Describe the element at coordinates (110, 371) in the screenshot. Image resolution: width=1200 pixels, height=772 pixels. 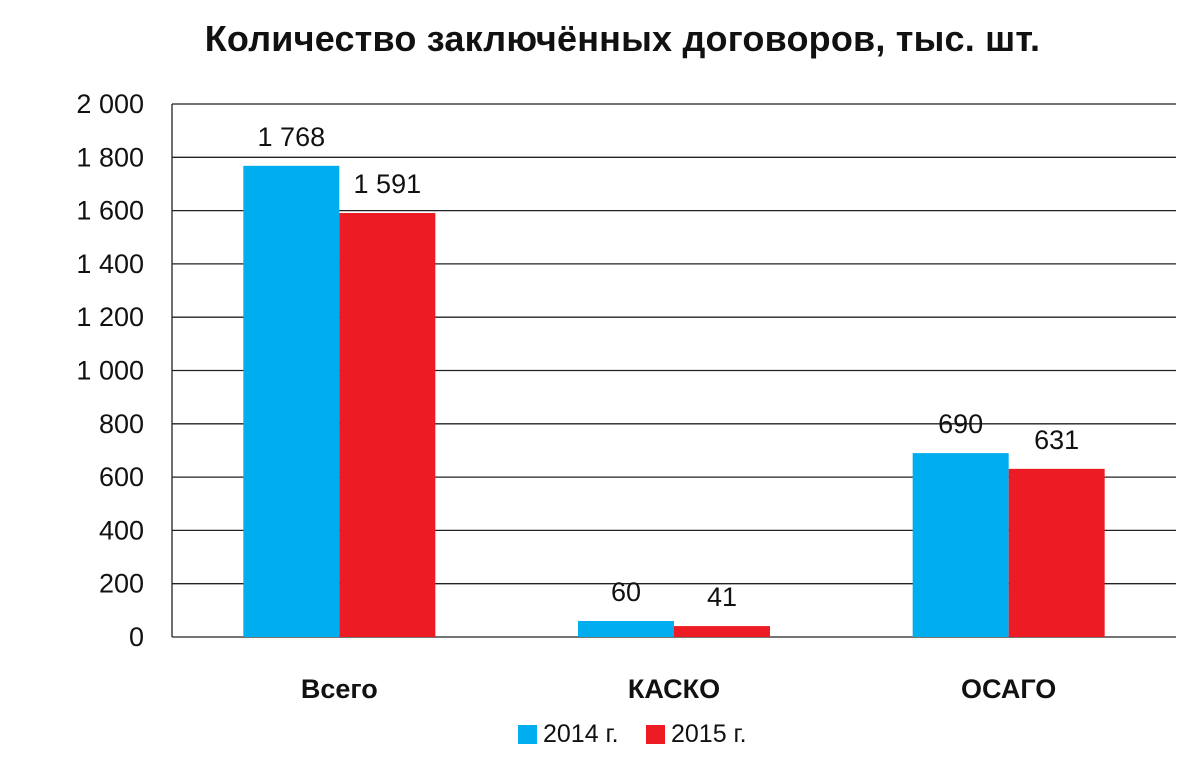
I see `y-tick-label: 1 000` at that location.